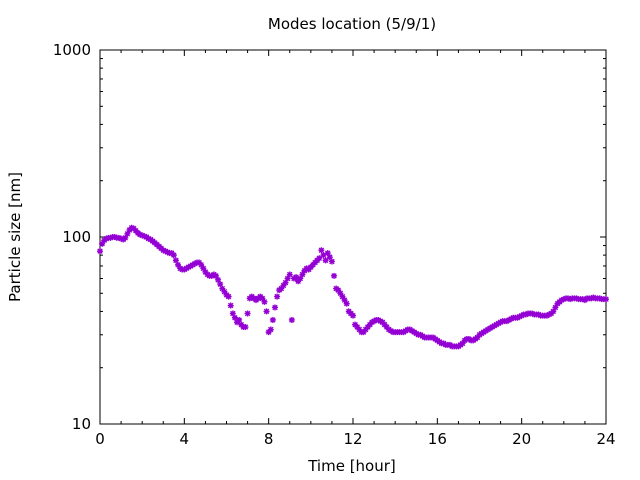  I want to click on x-axis-label: Time [hour], so click(351, 466).